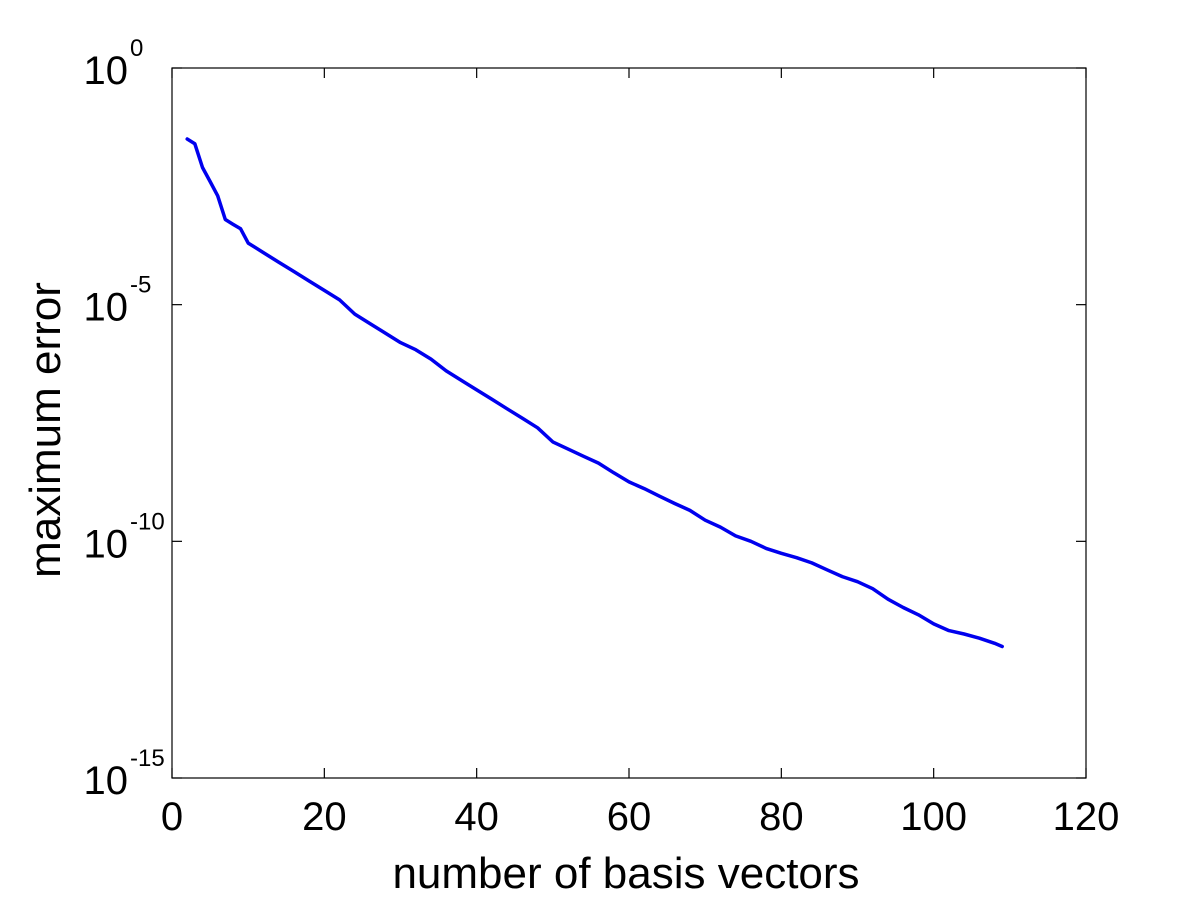 The width and height of the screenshot is (1200, 901). I want to click on x-tick-label: 80, so click(781, 817).